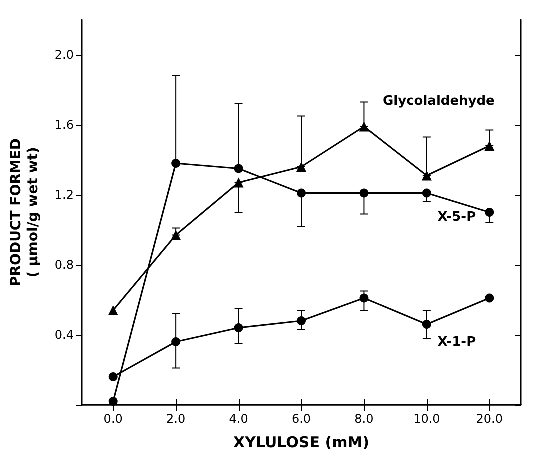  What do you see at coordinates (364, 419) in the screenshot?
I see `x-tick-label: 8.0` at bounding box center [364, 419].